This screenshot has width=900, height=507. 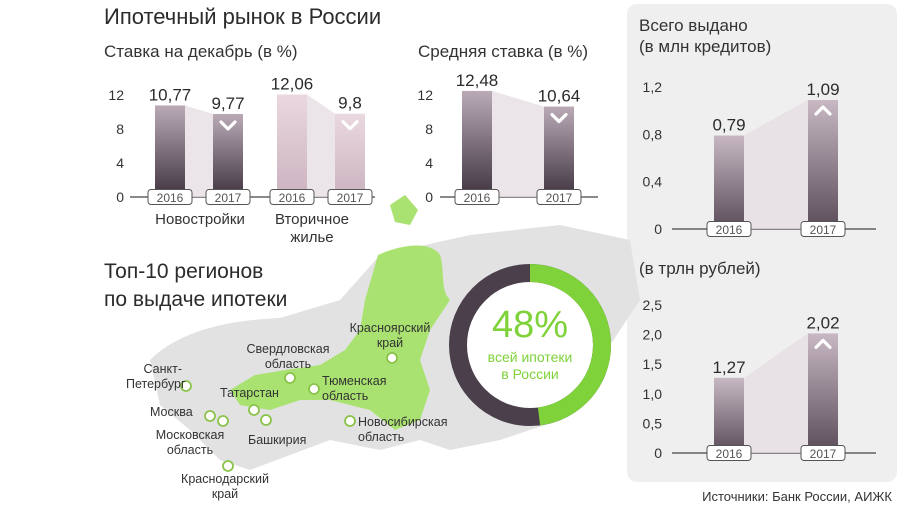 I want to click on rate-december-tick: 12, so click(x=116, y=95).